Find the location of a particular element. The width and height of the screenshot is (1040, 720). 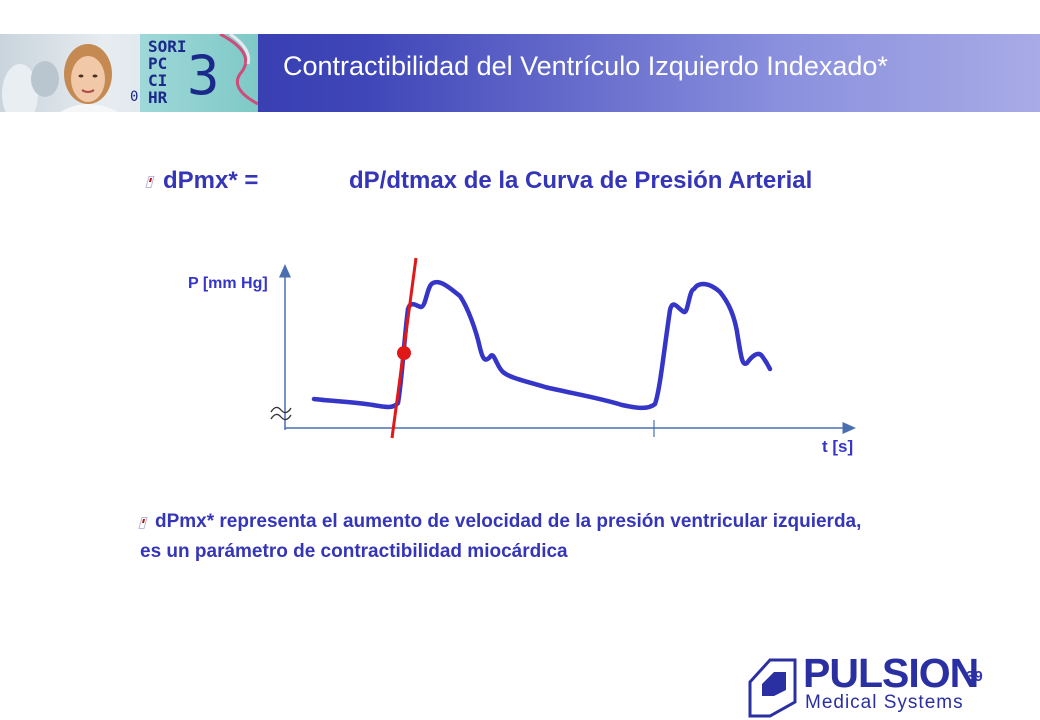

header-photo: SORI PC CI HR 3 0 is located at coordinates (129, 73).